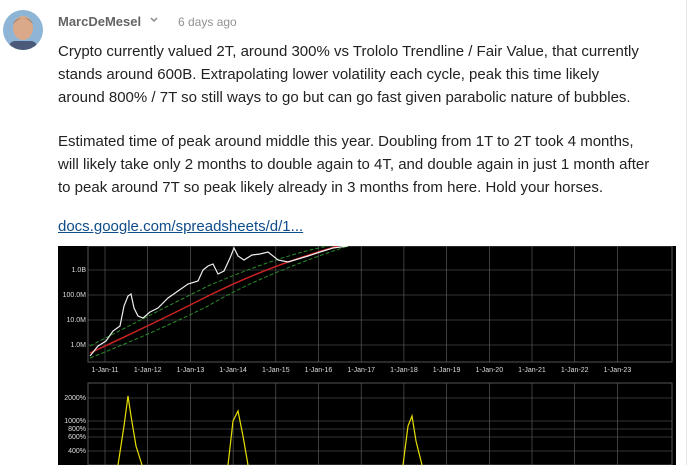  Describe the element at coordinates (447, 370) in the screenshot. I see `axis-label: 1-Jan-19` at that location.